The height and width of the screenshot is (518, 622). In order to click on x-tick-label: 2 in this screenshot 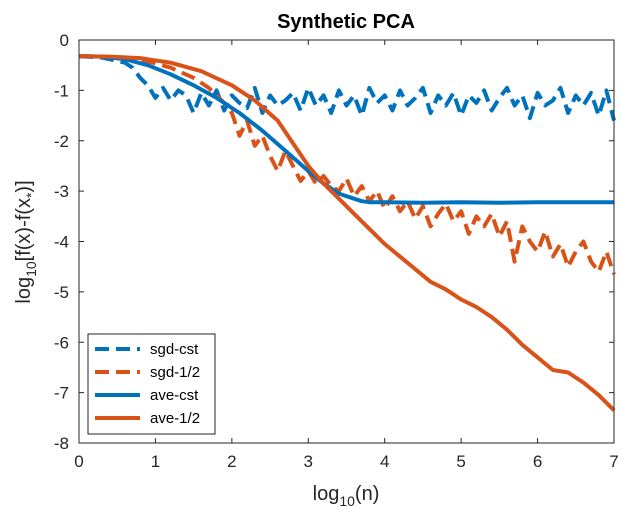, I will do `click(231, 461)`.